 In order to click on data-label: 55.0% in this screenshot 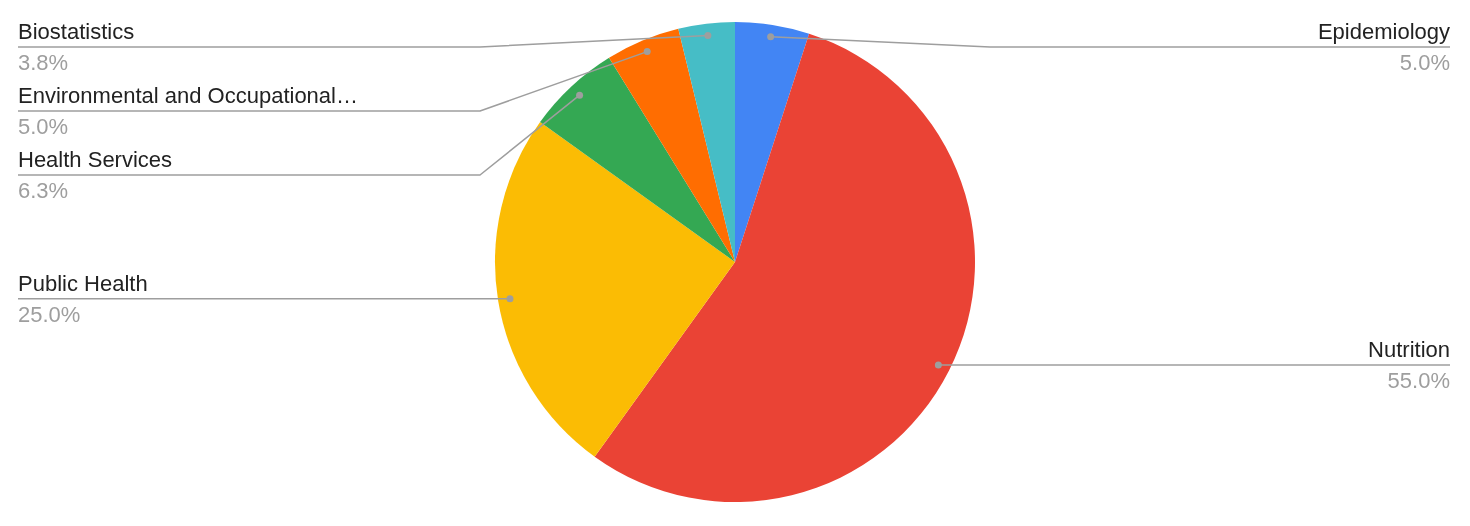, I will do `click(1418, 381)`.